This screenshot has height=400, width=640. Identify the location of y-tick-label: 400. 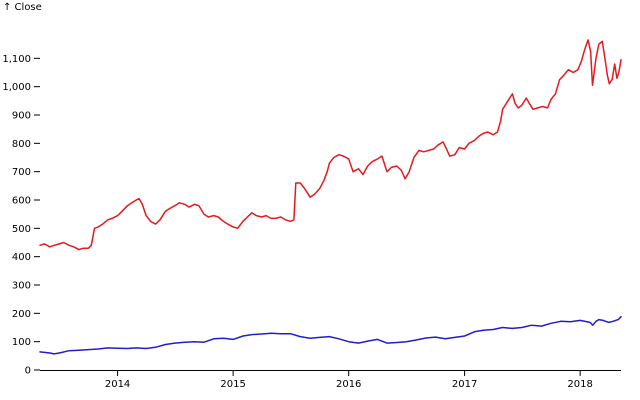
(21, 257).